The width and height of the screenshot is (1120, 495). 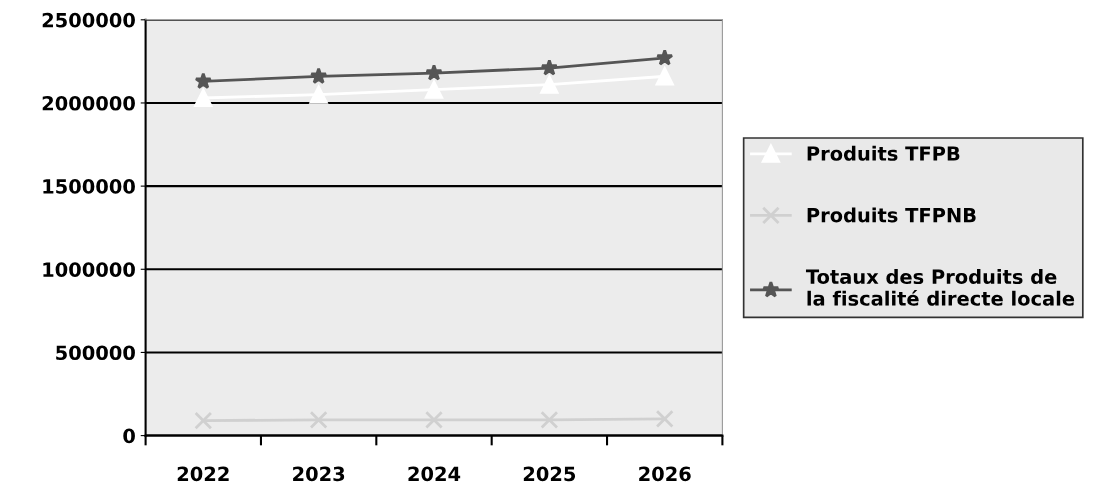 What do you see at coordinates (319, 474) in the screenshot?
I see `x-tick-label: 2023` at bounding box center [319, 474].